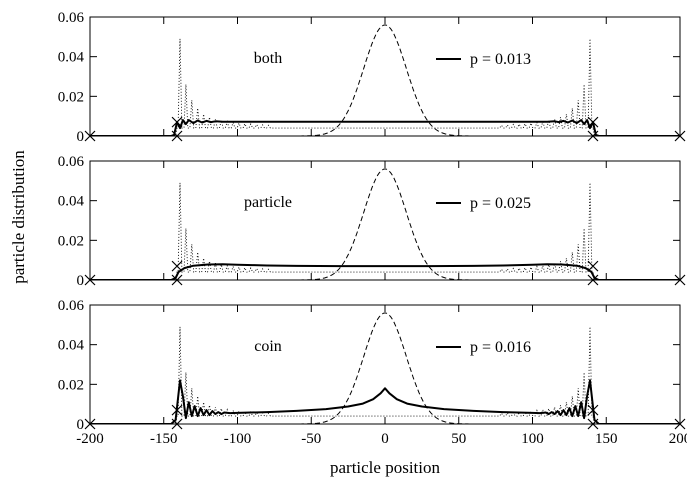 This screenshot has height=485, width=687. Describe the element at coordinates (268, 346) in the screenshot. I see `panel-label: coin` at that location.